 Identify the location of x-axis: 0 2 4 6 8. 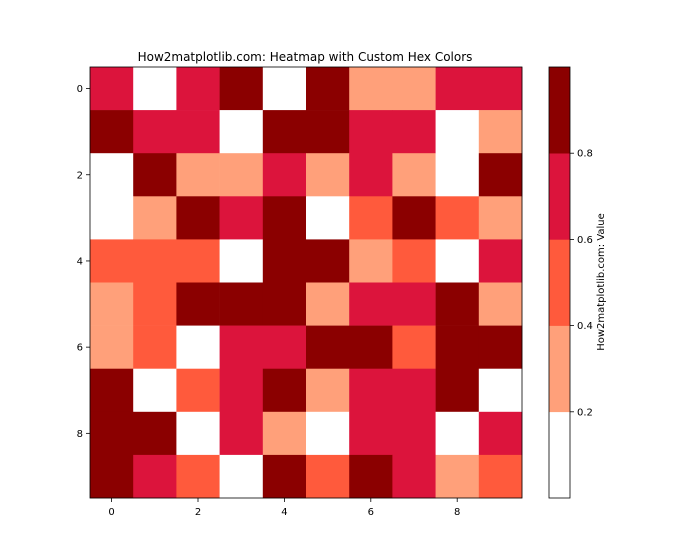
(284, 508).